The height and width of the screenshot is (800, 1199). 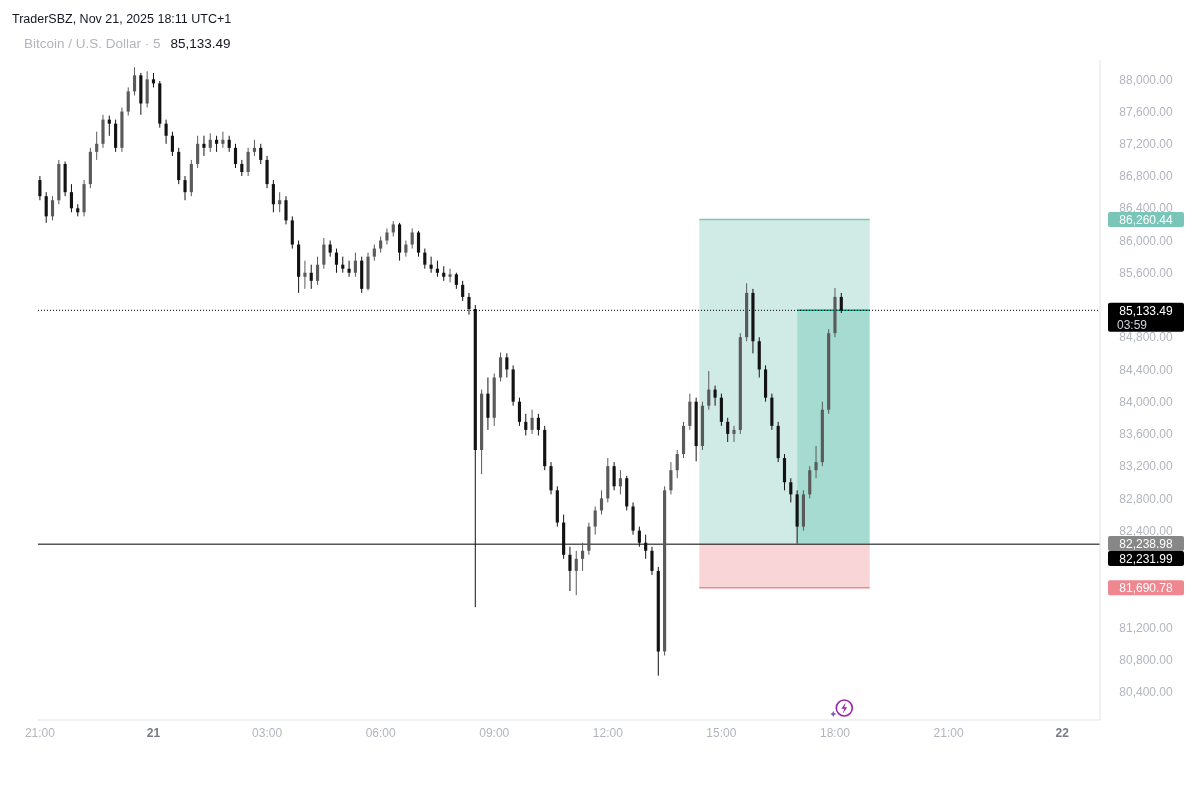 What do you see at coordinates (721, 733) in the screenshot?
I see `x-tick-label: 15:00` at bounding box center [721, 733].